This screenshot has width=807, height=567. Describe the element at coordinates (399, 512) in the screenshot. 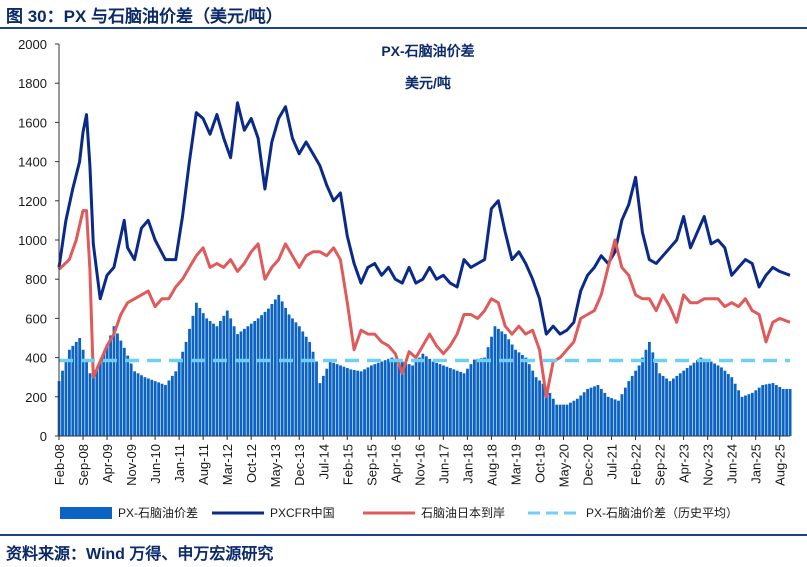

I see `legend: PX-石脑油价差 PXCFR中国 石脑油日本到岸 PX-石脑油价差（历史平均）` at that location.